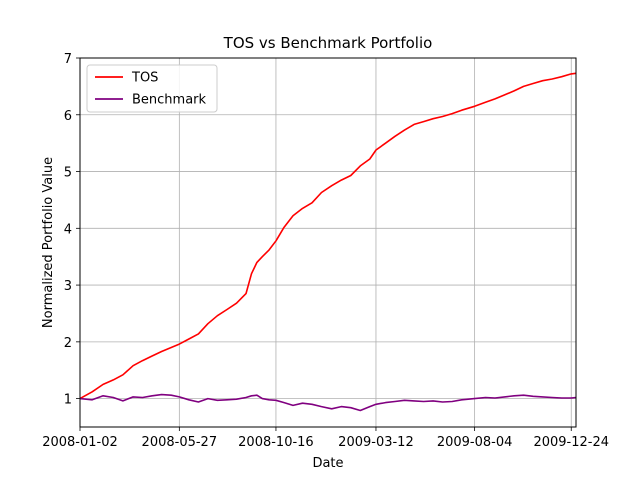 This screenshot has height=480, width=640. What do you see at coordinates (276, 442) in the screenshot?
I see `x-tick-label: 2008-10-16` at bounding box center [276, 442].